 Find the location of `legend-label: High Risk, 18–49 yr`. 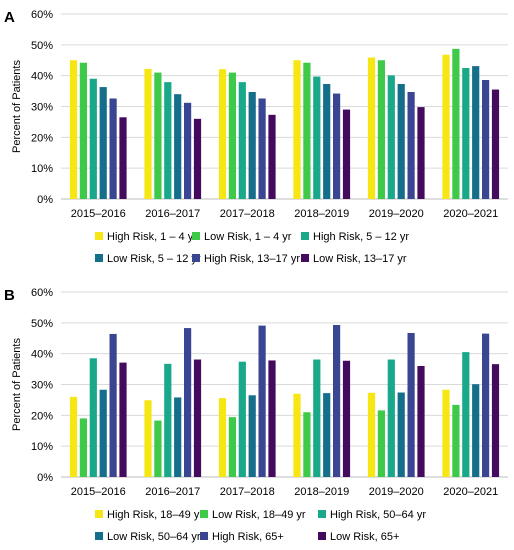

legend-label: High Risk, 18–49 yr is located at coordinates (155, 515).